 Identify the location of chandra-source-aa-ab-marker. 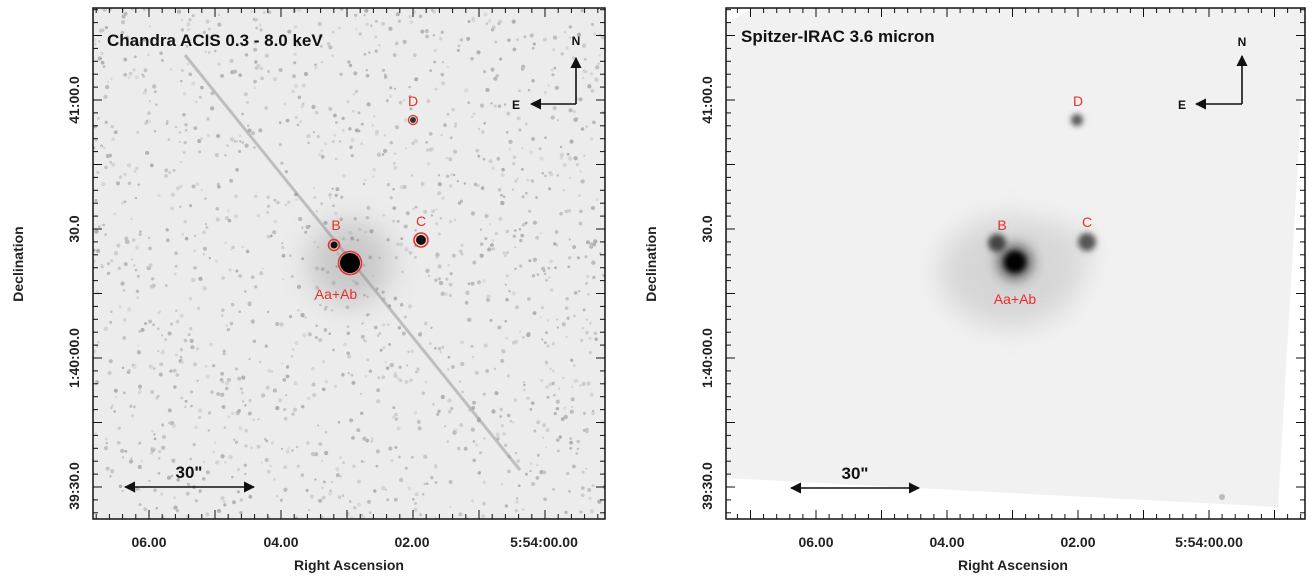
(350, 263).